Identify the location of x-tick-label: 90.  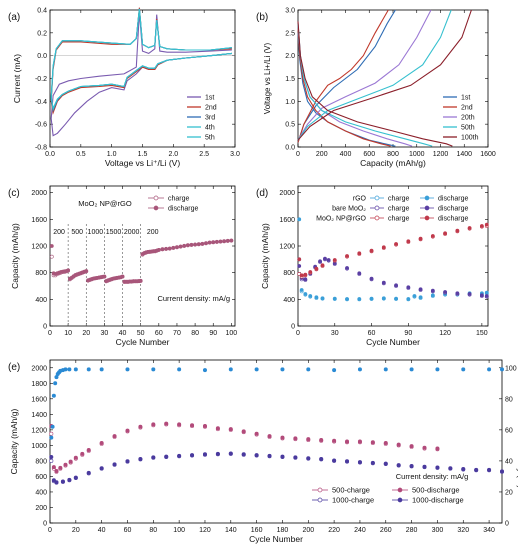
(408, 333).